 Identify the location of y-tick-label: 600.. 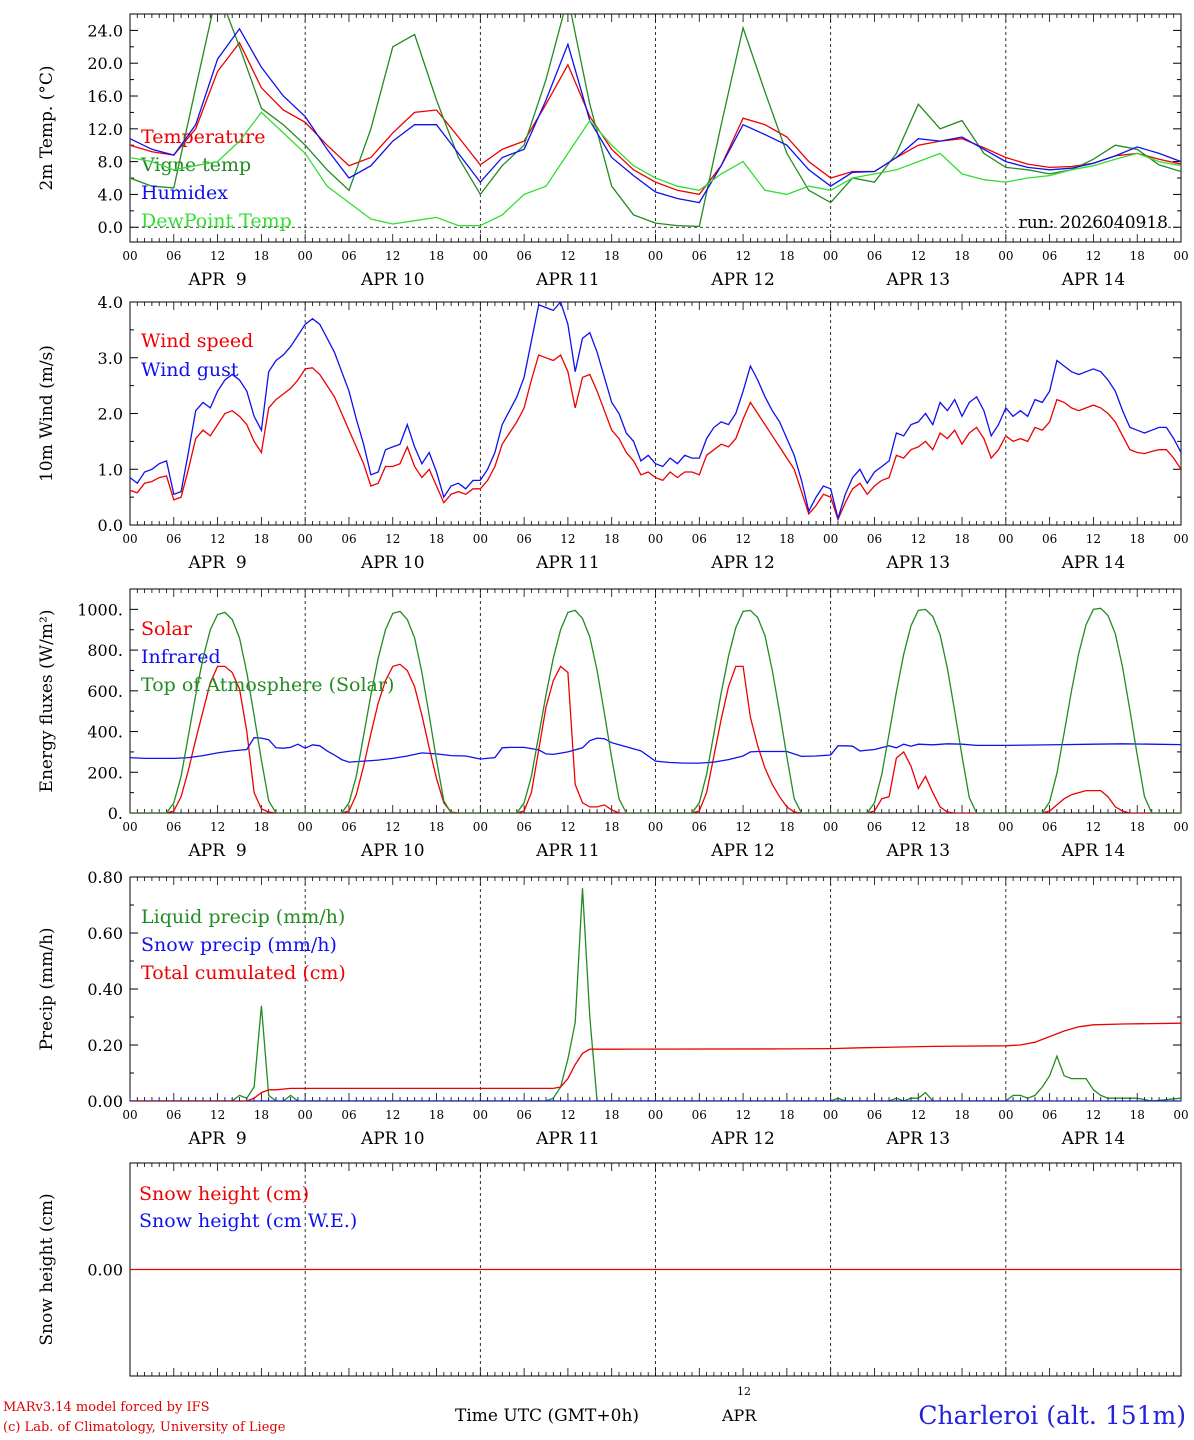
(105, 691).